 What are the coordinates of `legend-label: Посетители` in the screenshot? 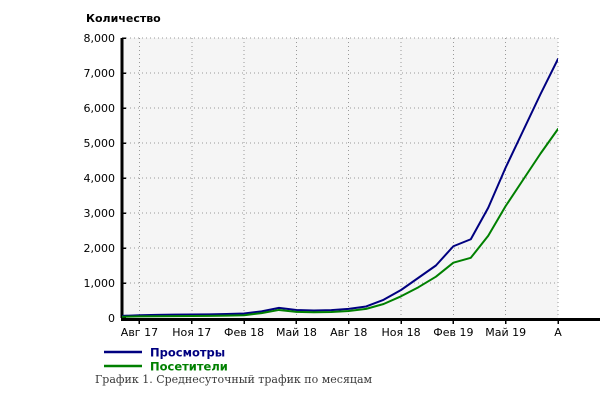 It's located at (189, 367).